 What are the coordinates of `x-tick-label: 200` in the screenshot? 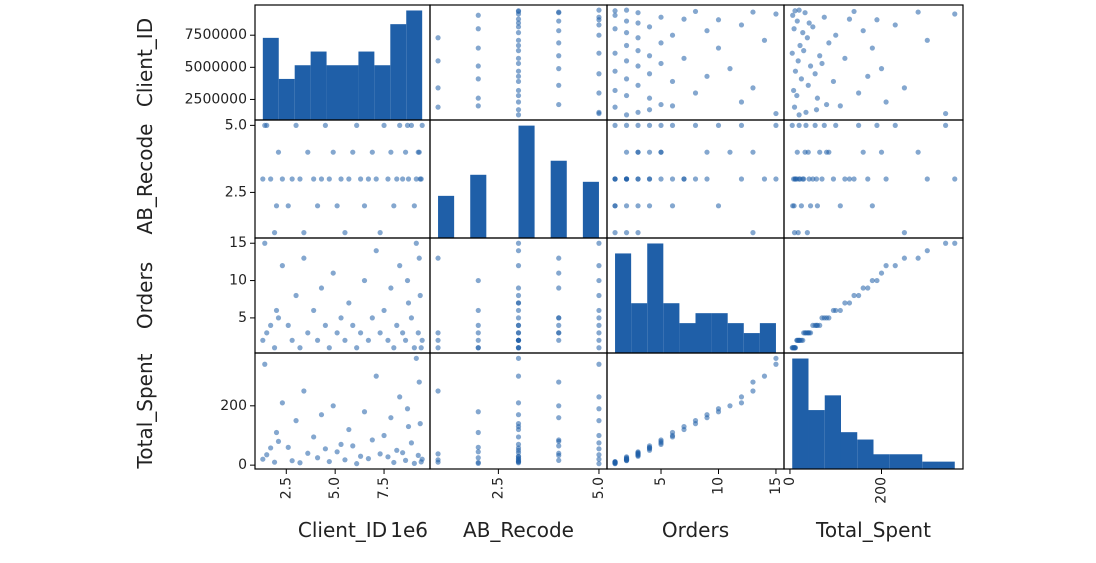 It's located at (882, 490).